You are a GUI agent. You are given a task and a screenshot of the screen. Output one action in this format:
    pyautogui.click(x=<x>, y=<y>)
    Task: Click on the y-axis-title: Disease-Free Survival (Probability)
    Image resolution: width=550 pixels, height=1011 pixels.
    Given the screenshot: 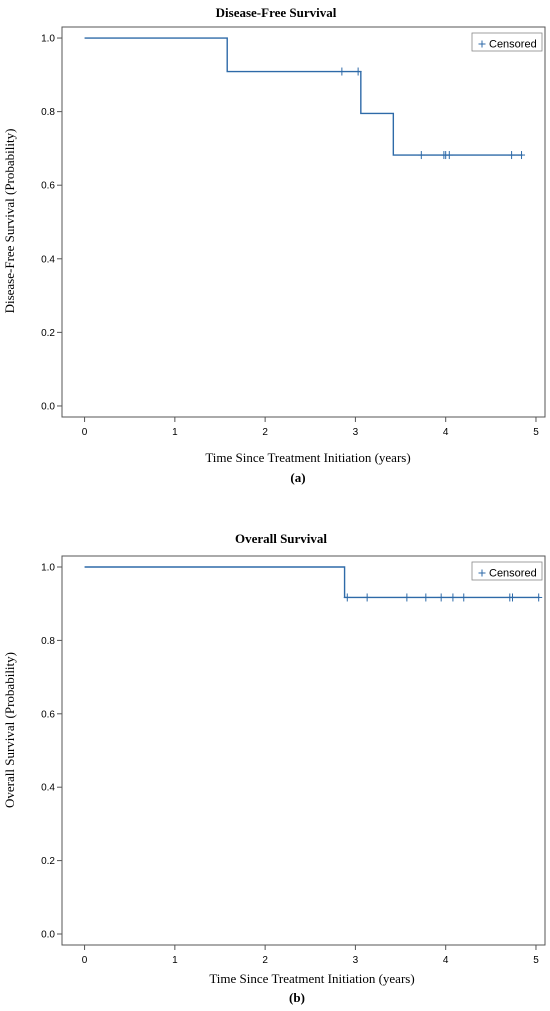 What is the action you would take?
    pyautogui.click(x=9, y=221)
    